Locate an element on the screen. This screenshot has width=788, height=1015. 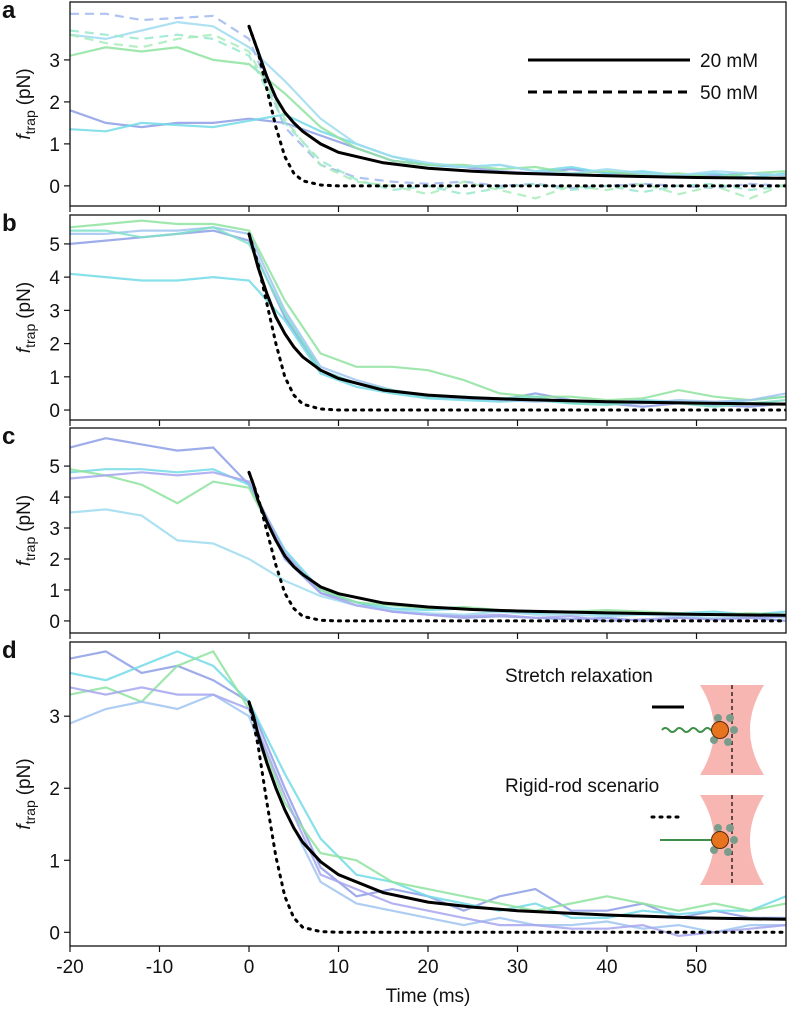
panel-label: c is located at coordinates (8, 436).